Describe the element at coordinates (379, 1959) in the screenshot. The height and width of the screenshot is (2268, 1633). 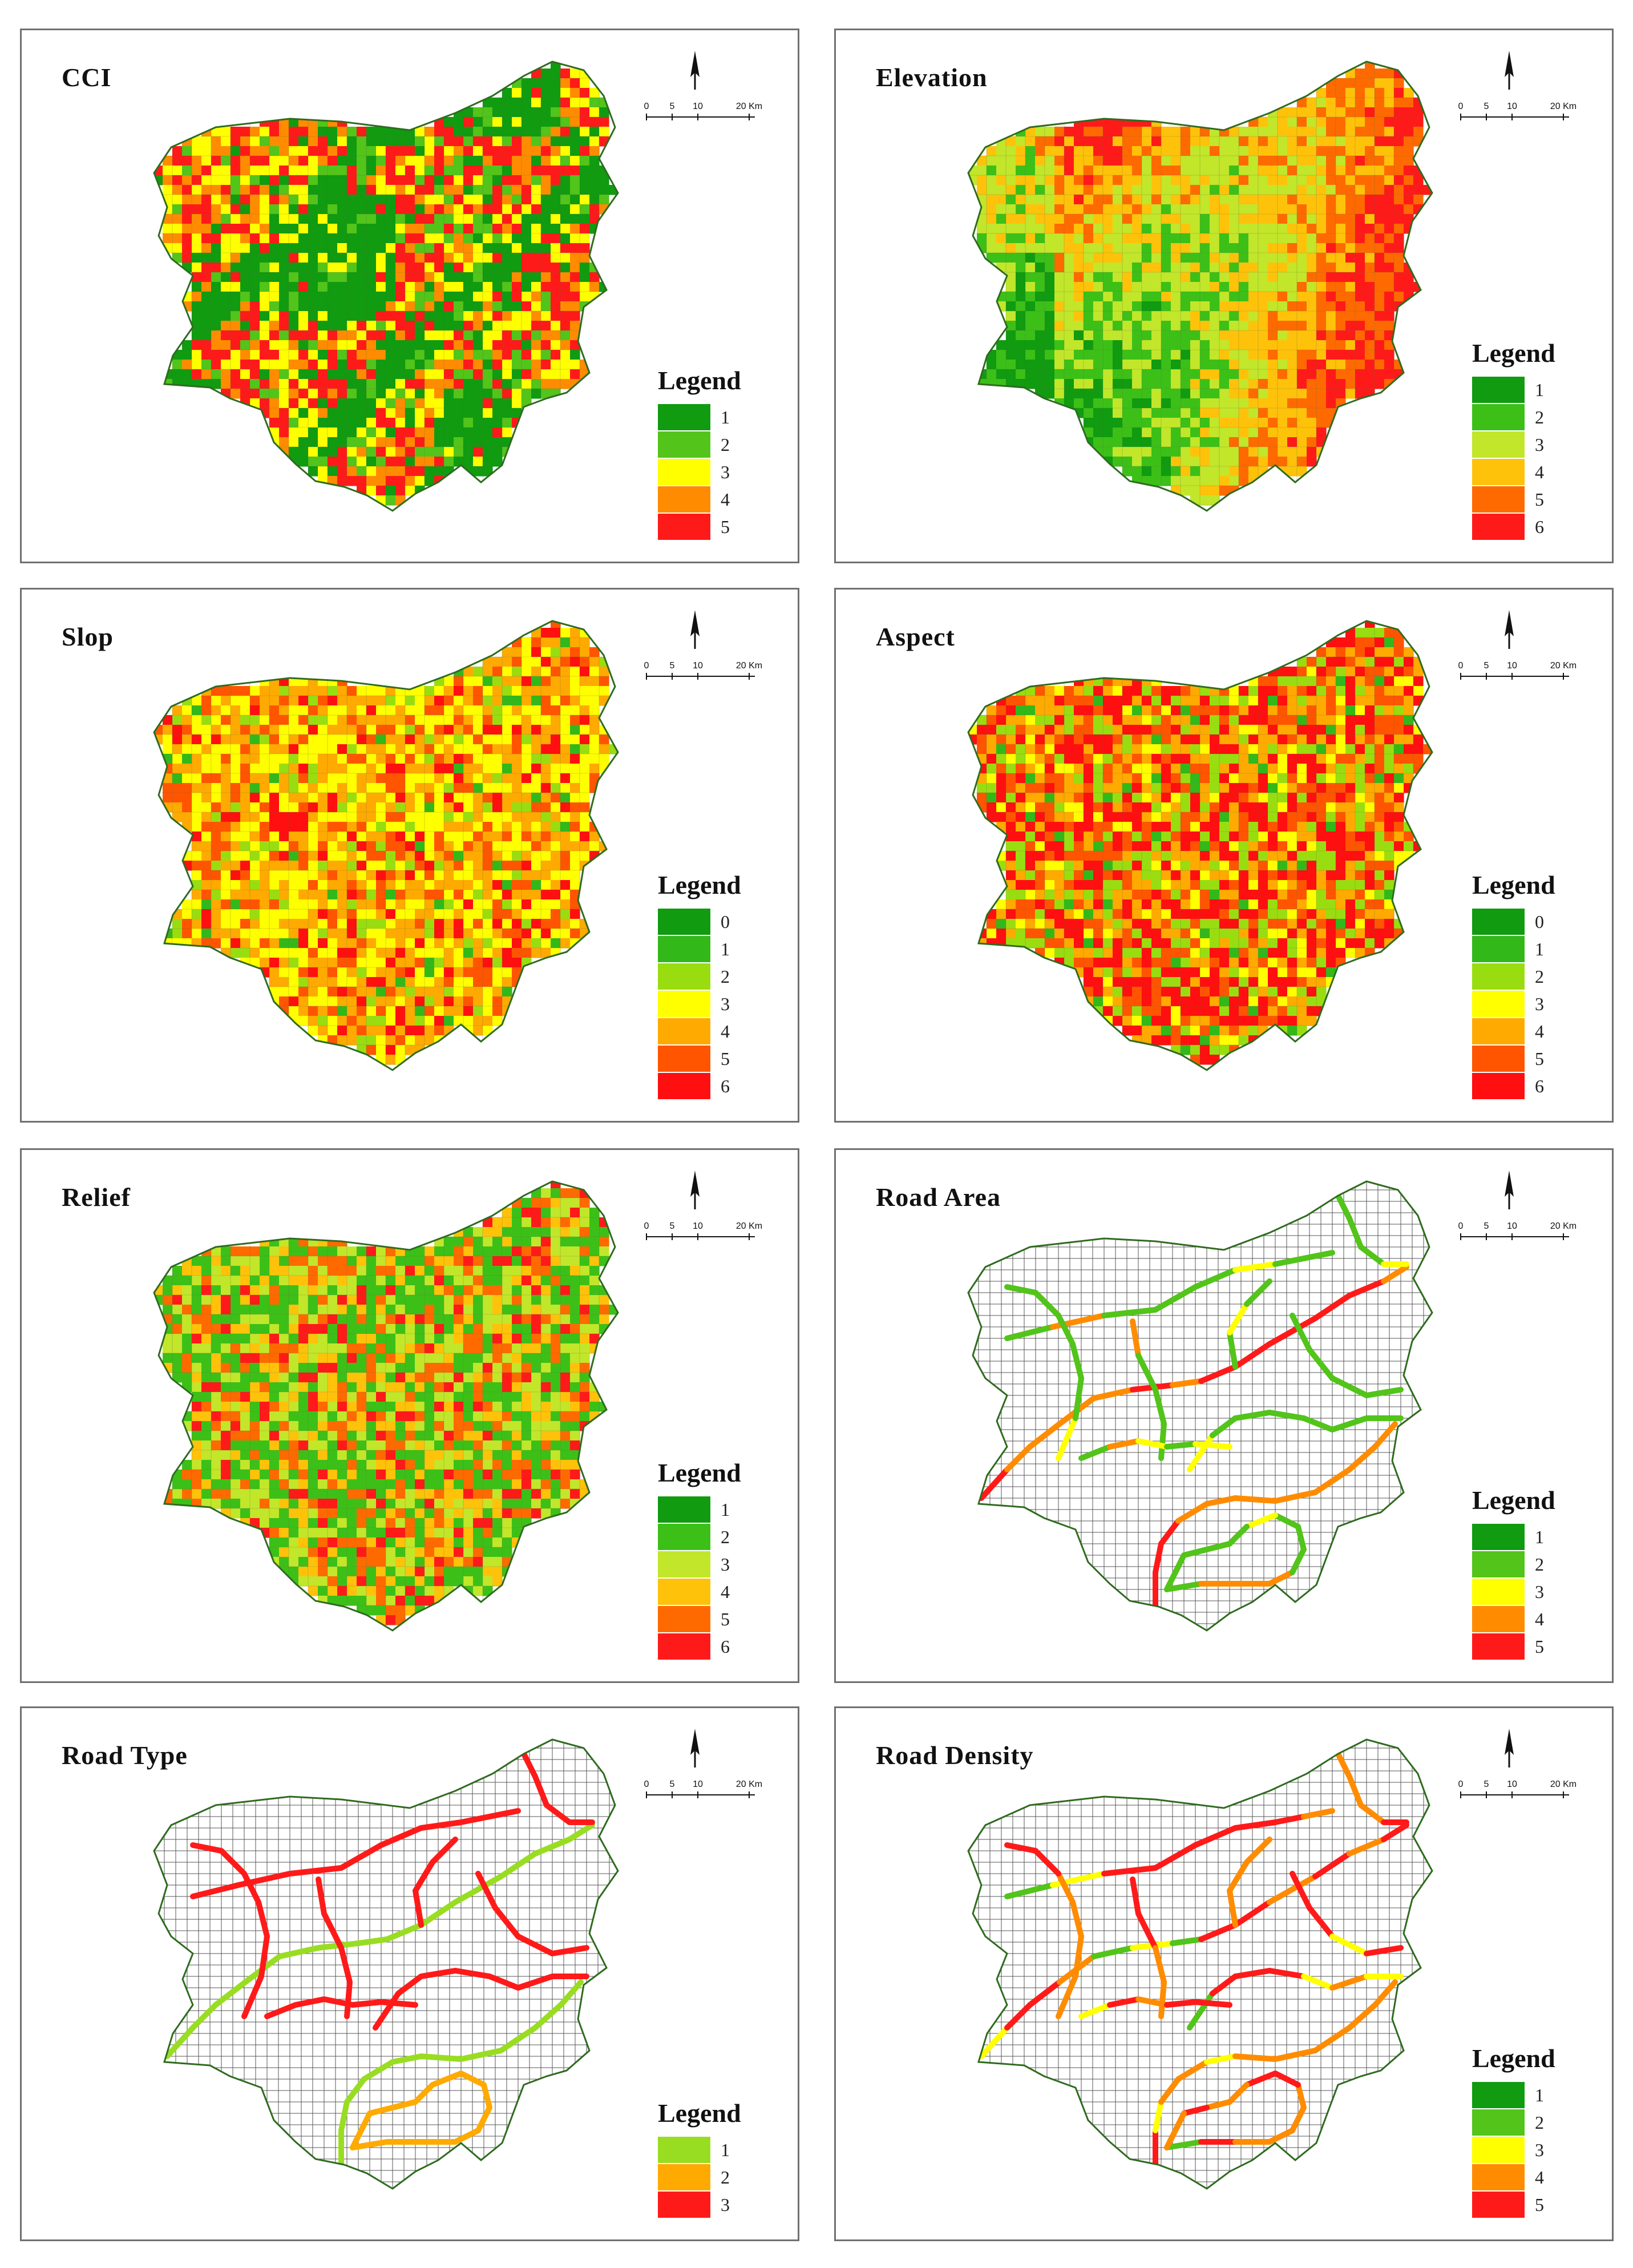
I see `road-type-roads` at that location.